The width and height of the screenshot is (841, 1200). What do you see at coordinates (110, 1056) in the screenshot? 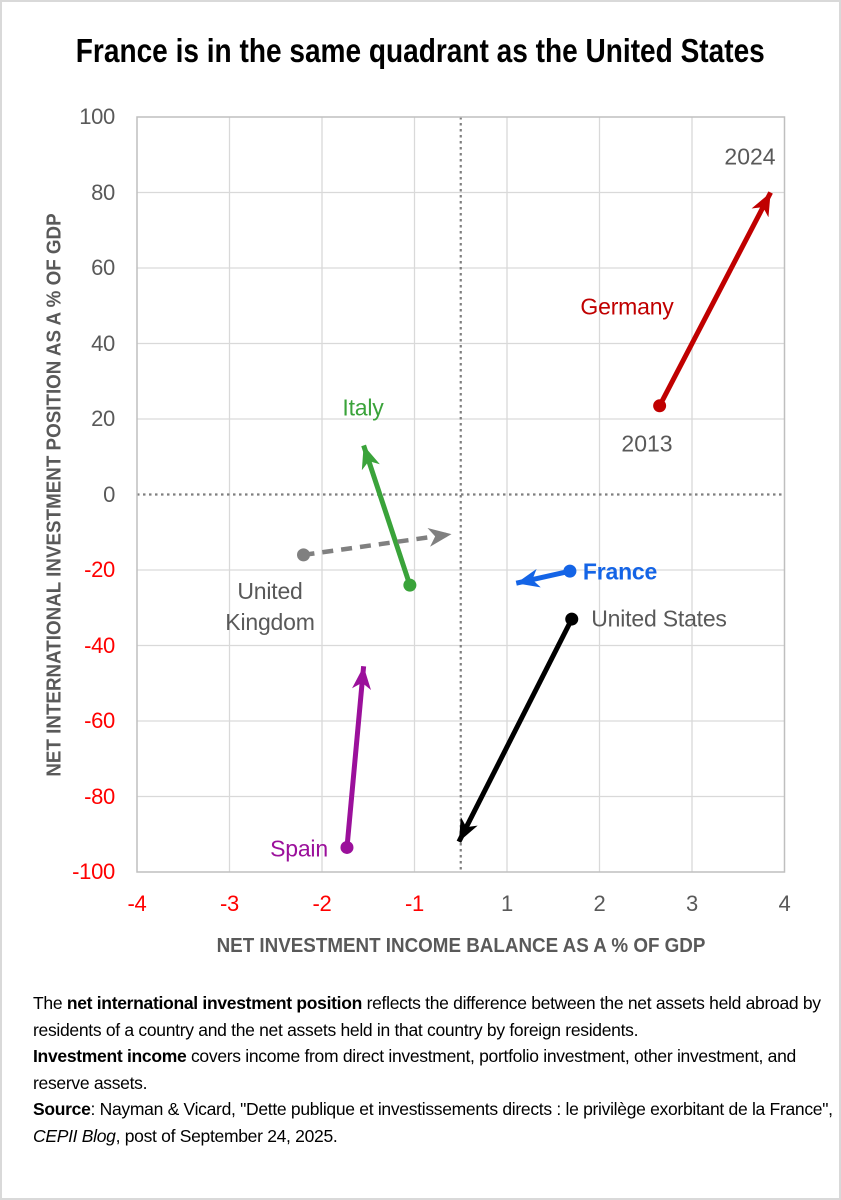
I see `footer-text-bold: Investment income` at bounding box center [110, 1056].